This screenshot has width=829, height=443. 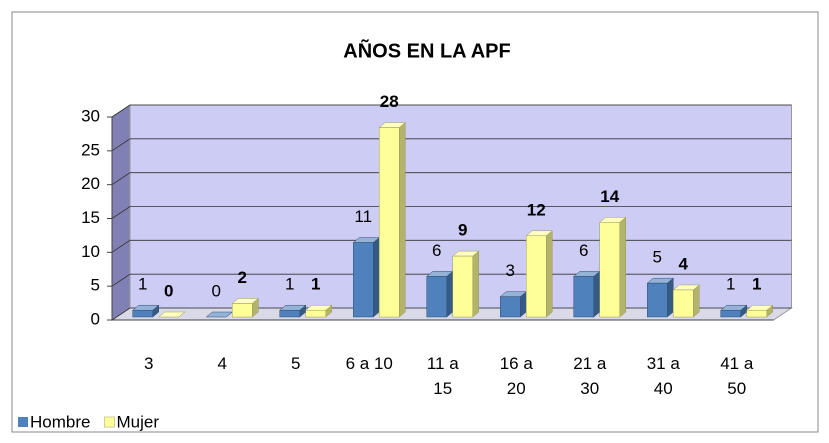 What do you see at coordinates (516, 376) in the screenshot?
I see `x-tick-label: 16 a 20` at bounding box center [516, 376].